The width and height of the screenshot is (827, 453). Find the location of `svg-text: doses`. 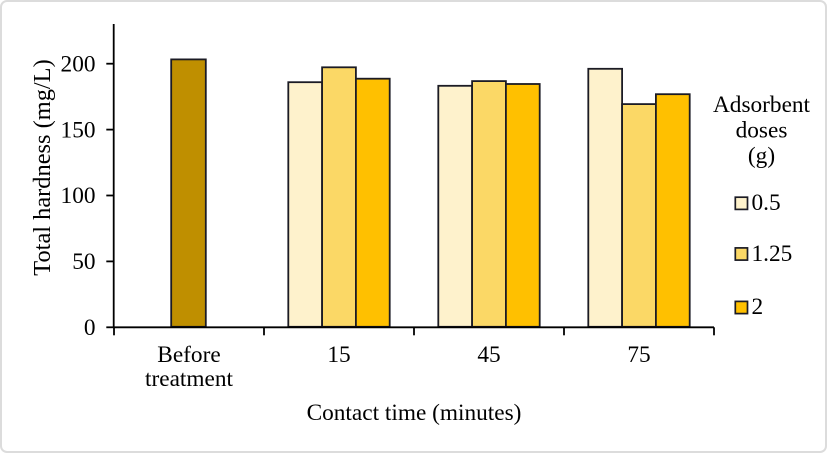

svg-text: doses is located at coordinates (762, 130).